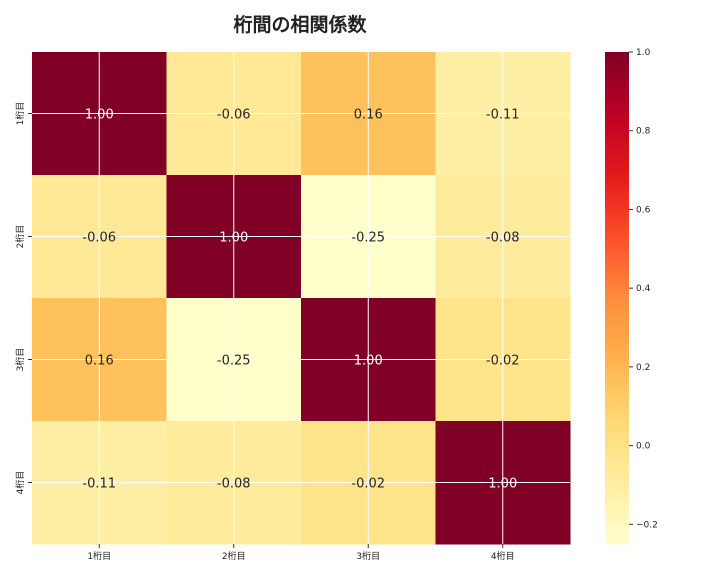 The height and width of the screenshot is (576, 720). Describe the element at coordinates (643, 447) in the screenshot. I see `colorbar-tick-label: 0.0` at that location.